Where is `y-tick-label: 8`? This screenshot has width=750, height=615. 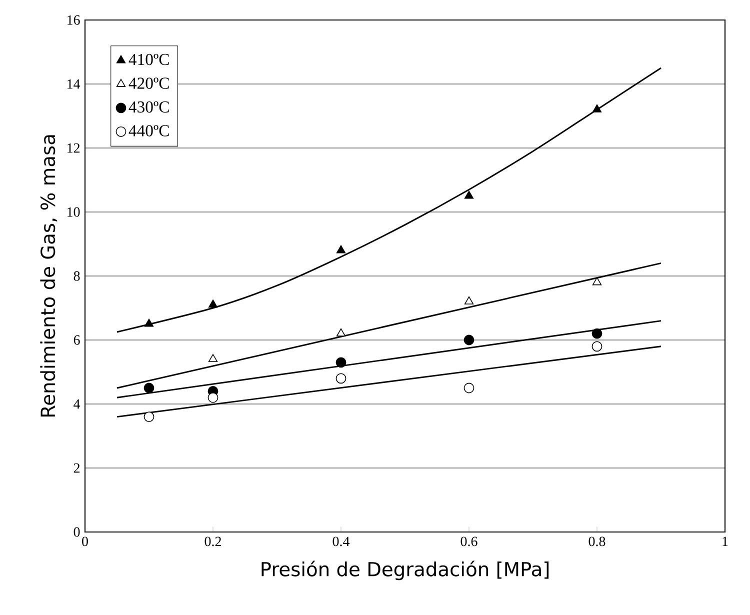
y-tick-label: 8 is located at coordinates (77, 276).